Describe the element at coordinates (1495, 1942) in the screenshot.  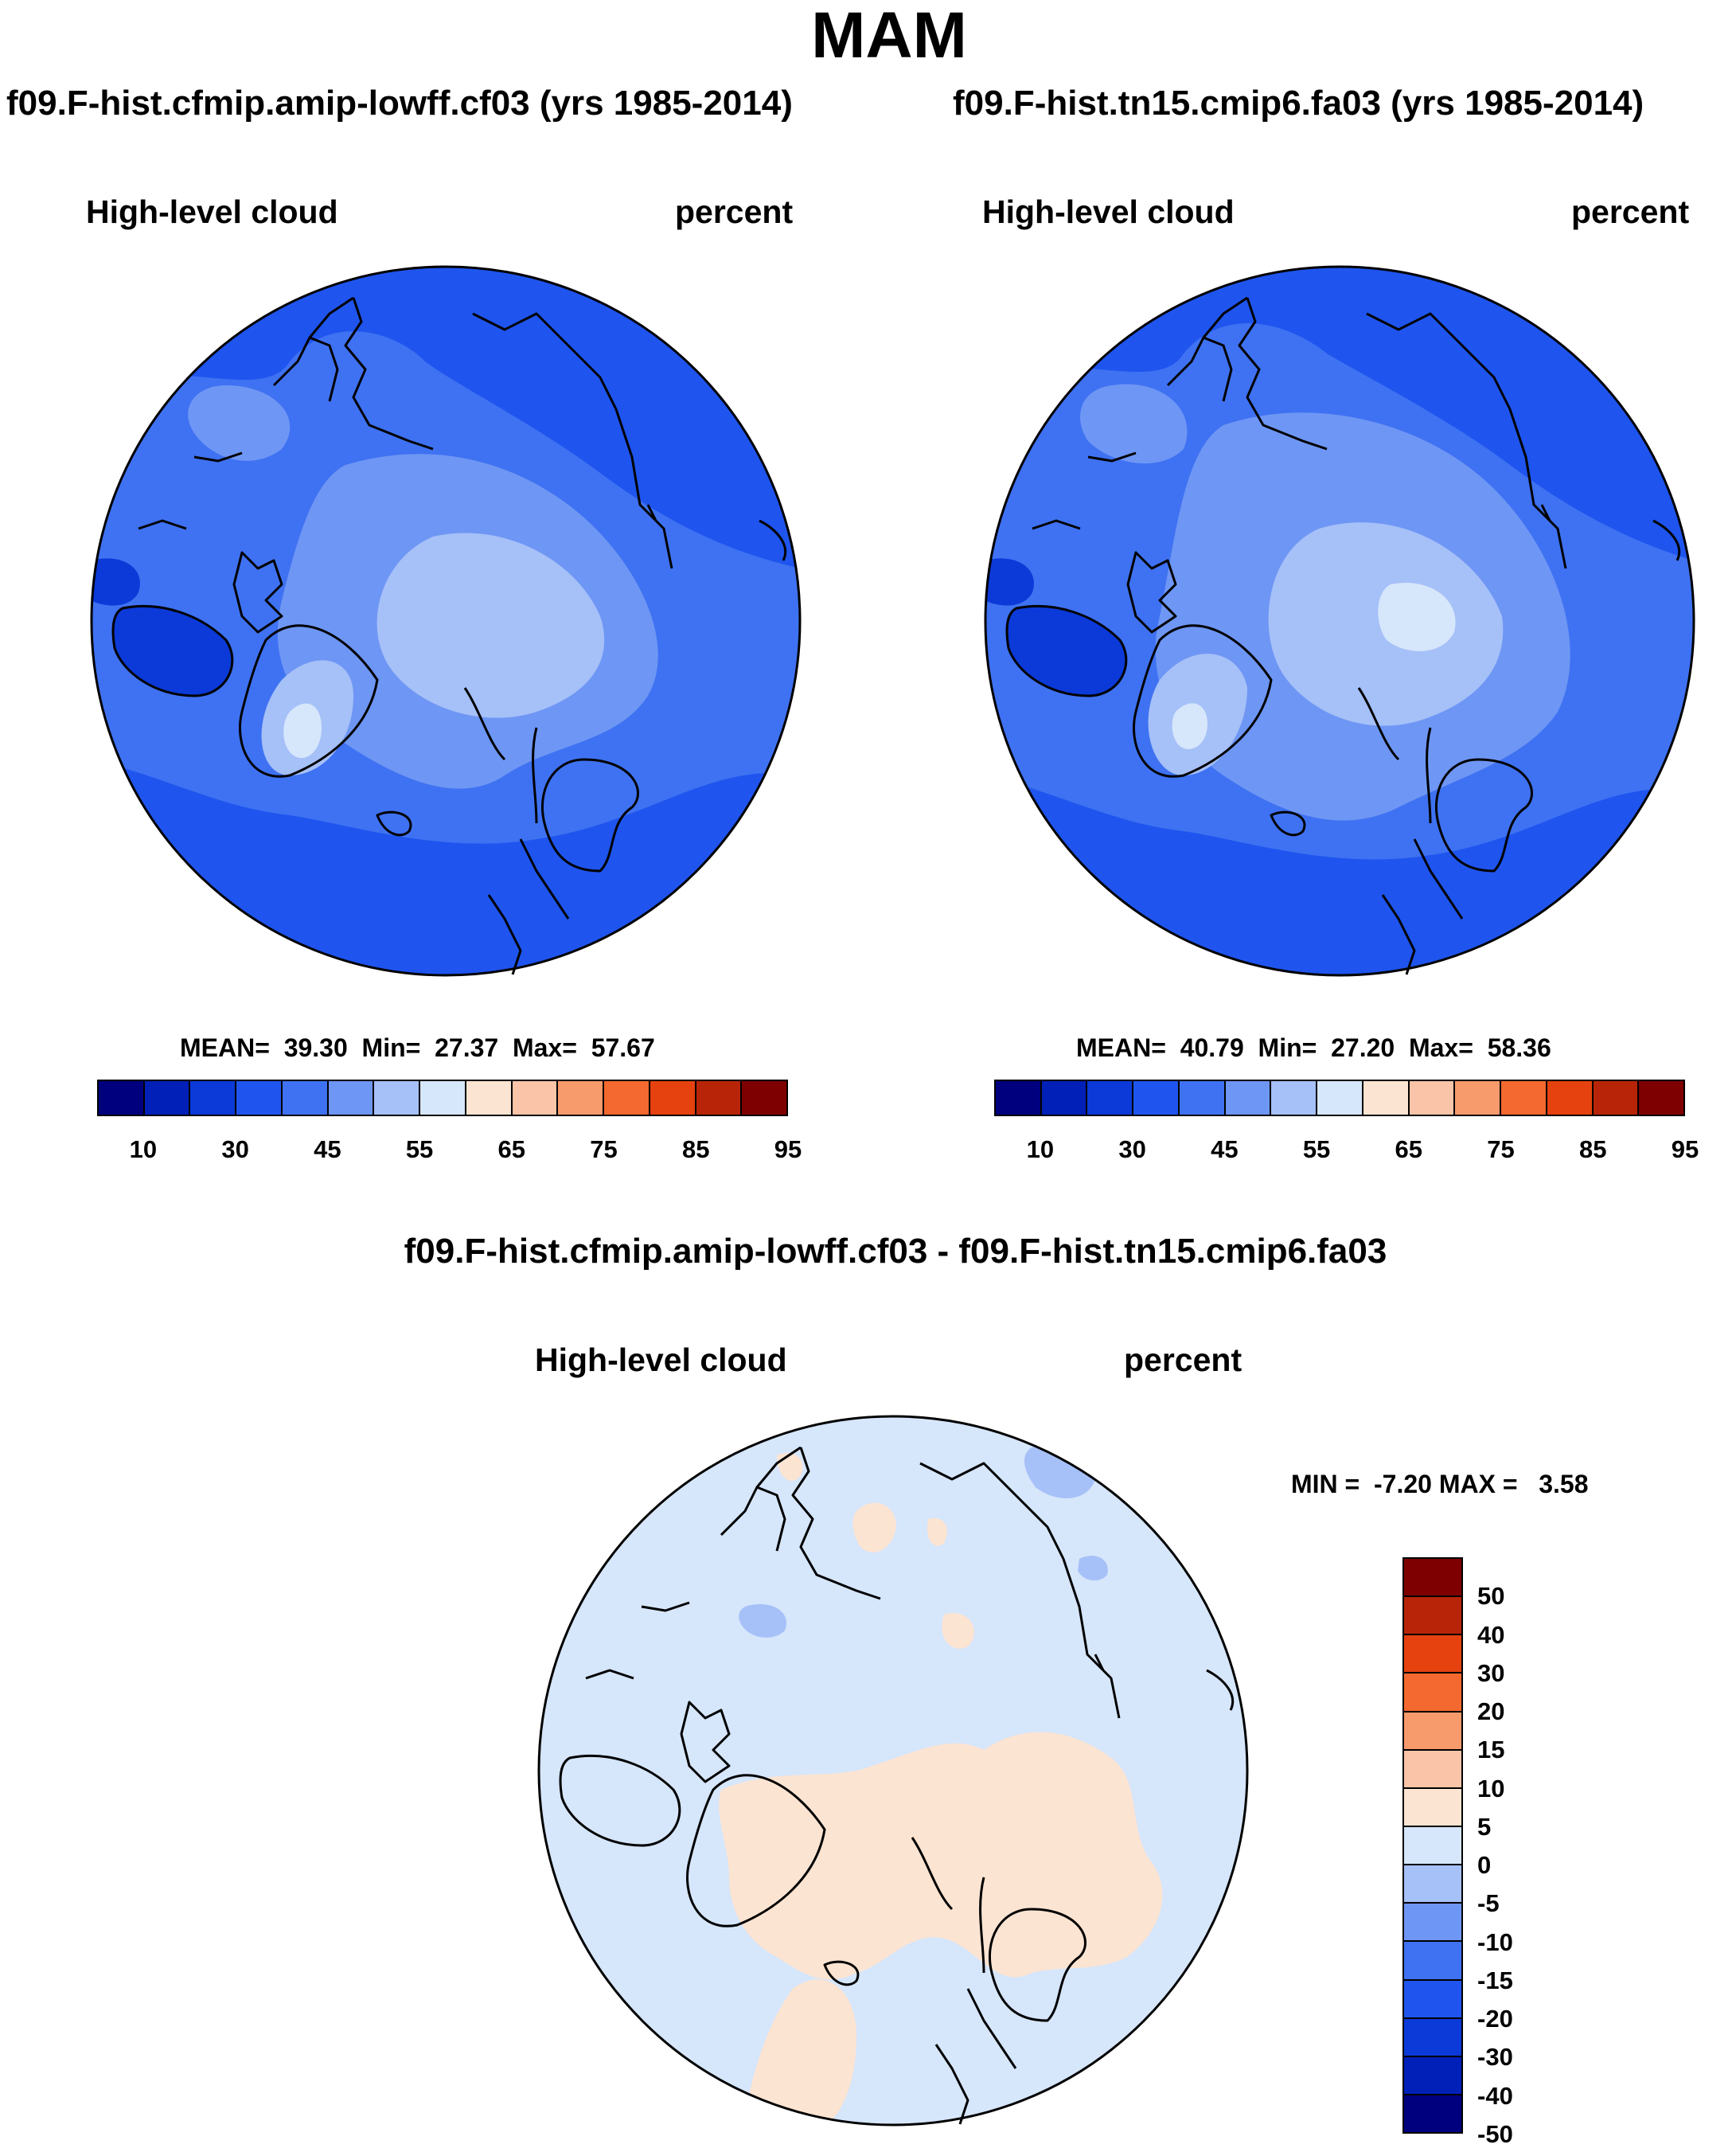
I see `colorbar-tick-label: -10` at that location.